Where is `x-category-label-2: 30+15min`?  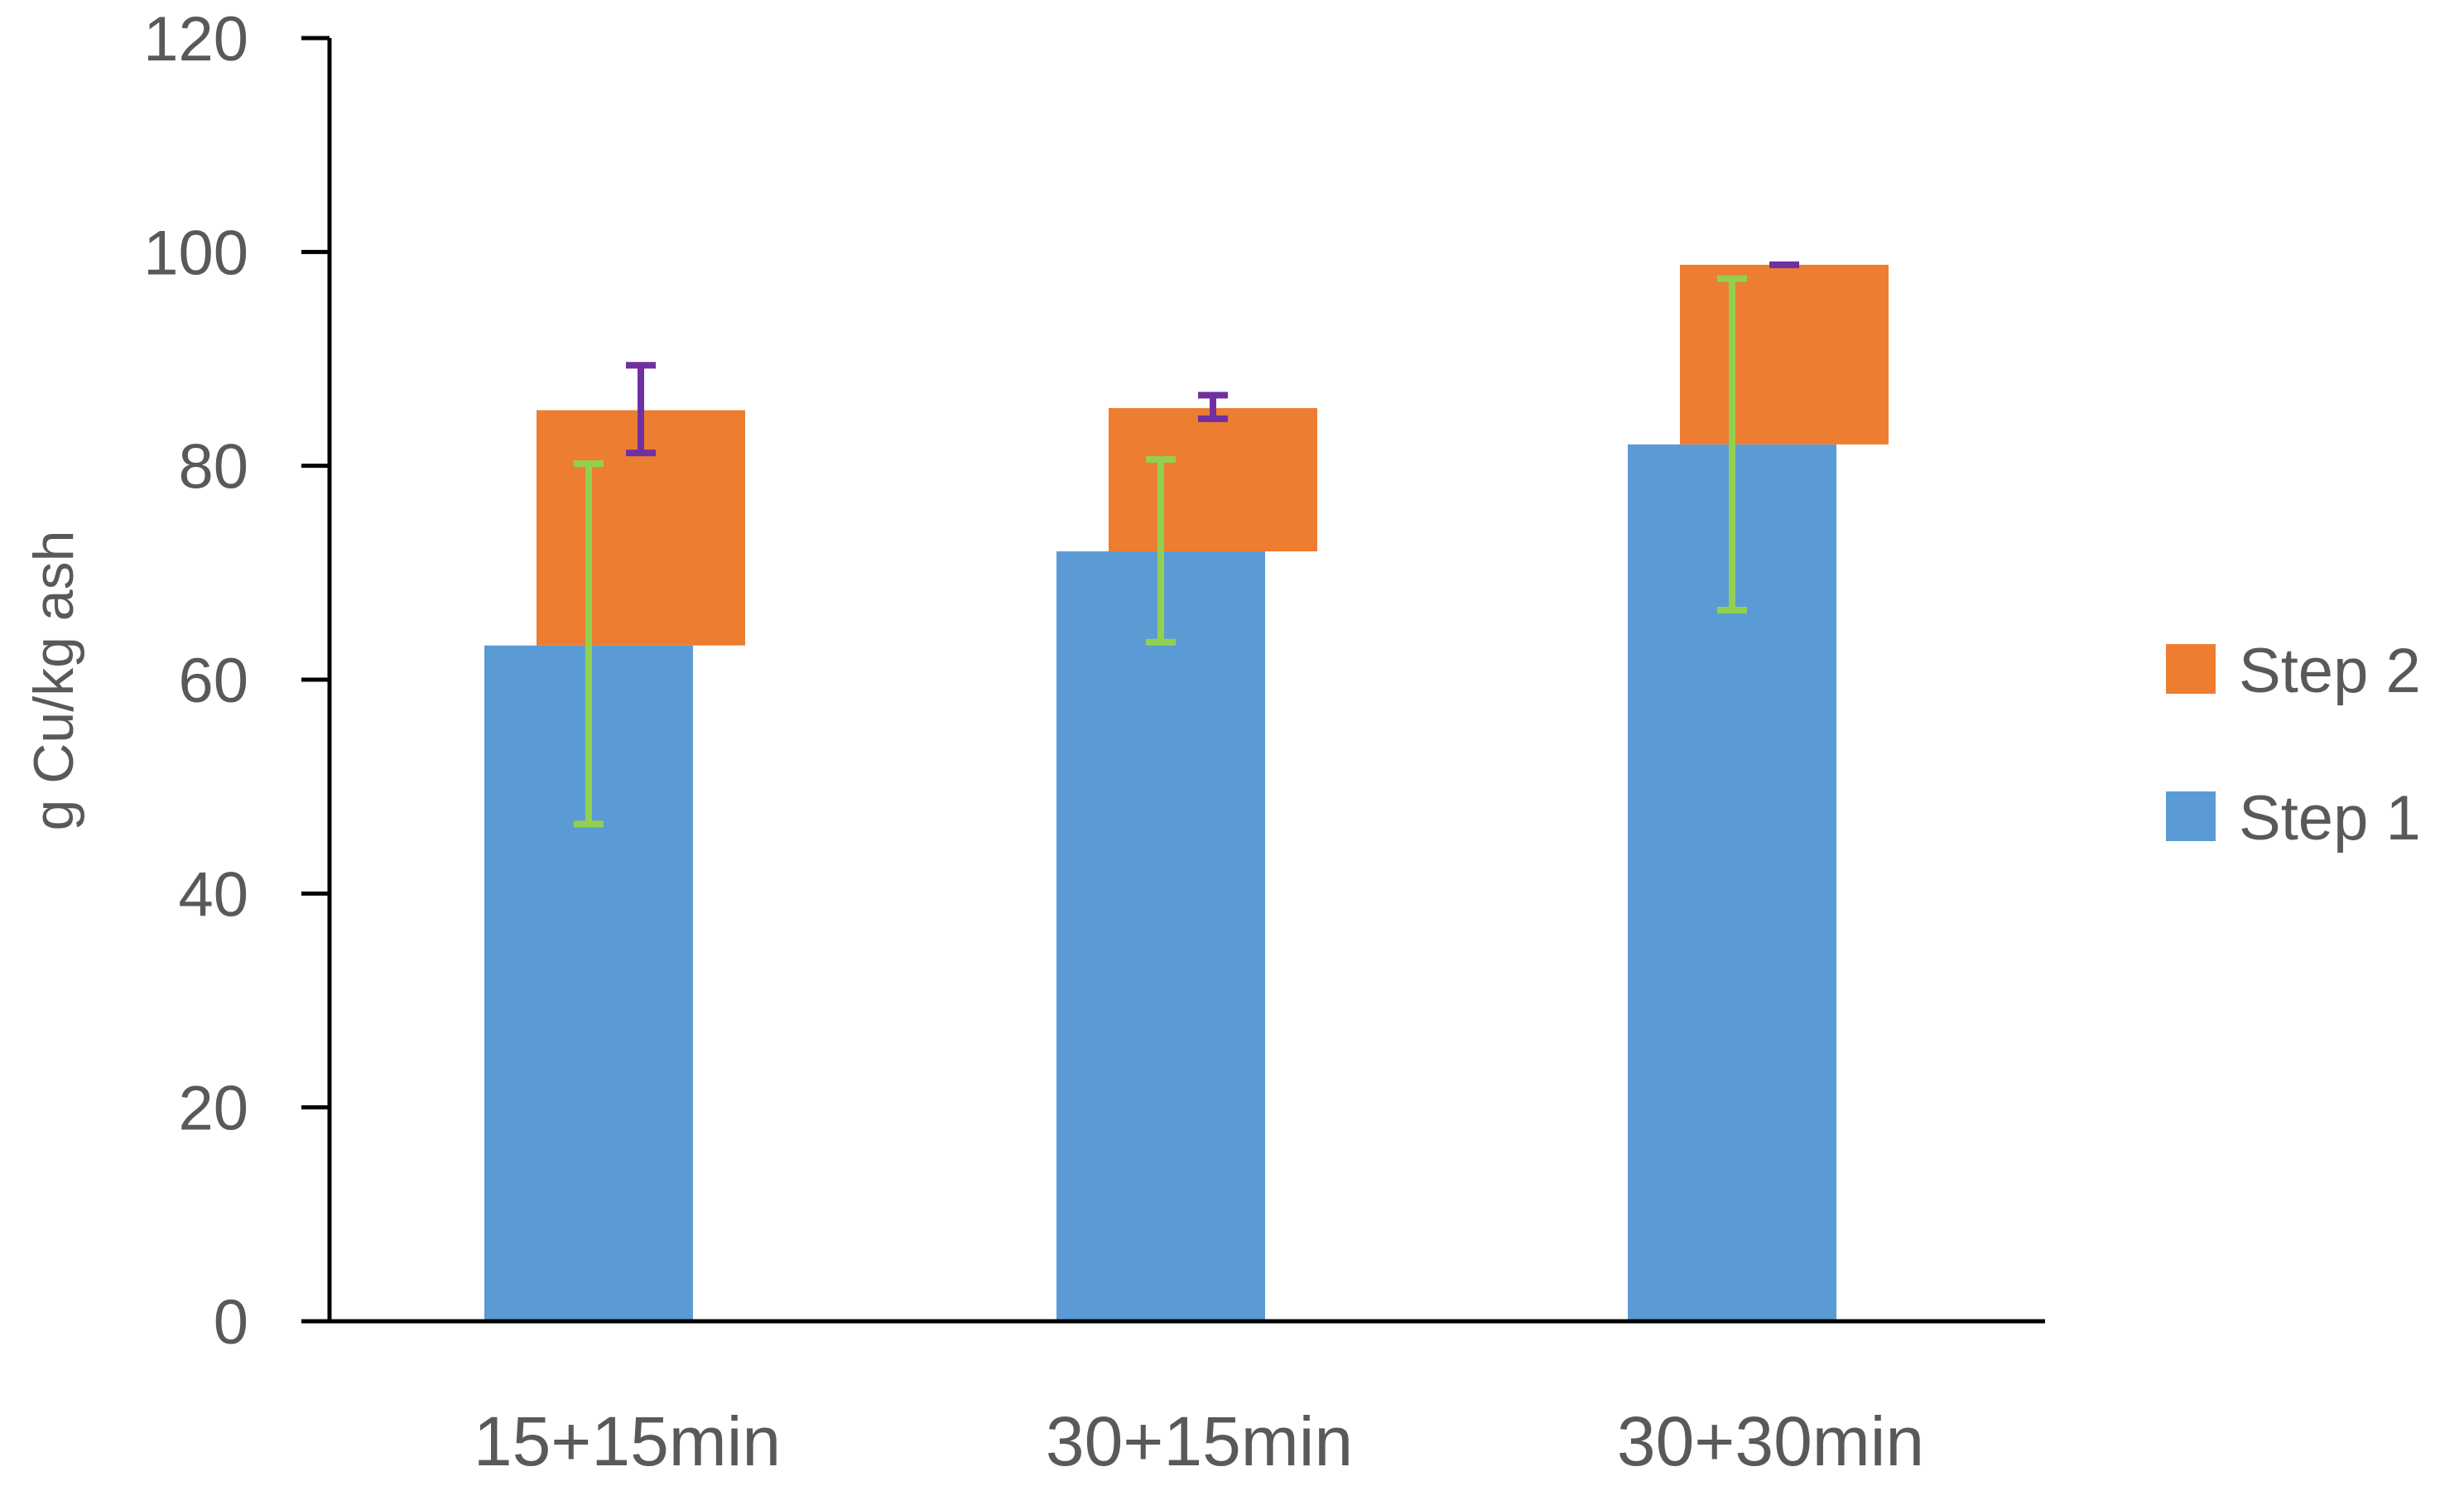
x-category-label-2: 30+15min is located at coordinates (1200, 1441).